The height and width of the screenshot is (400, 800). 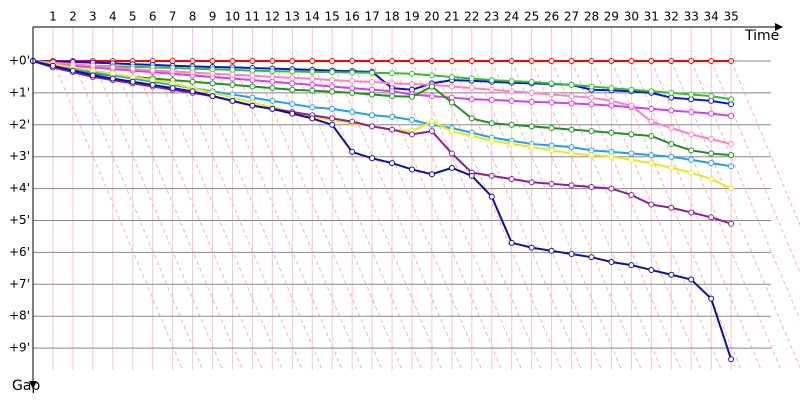 I want to click on x-tick-label: 32, so click(x=671, y=17).